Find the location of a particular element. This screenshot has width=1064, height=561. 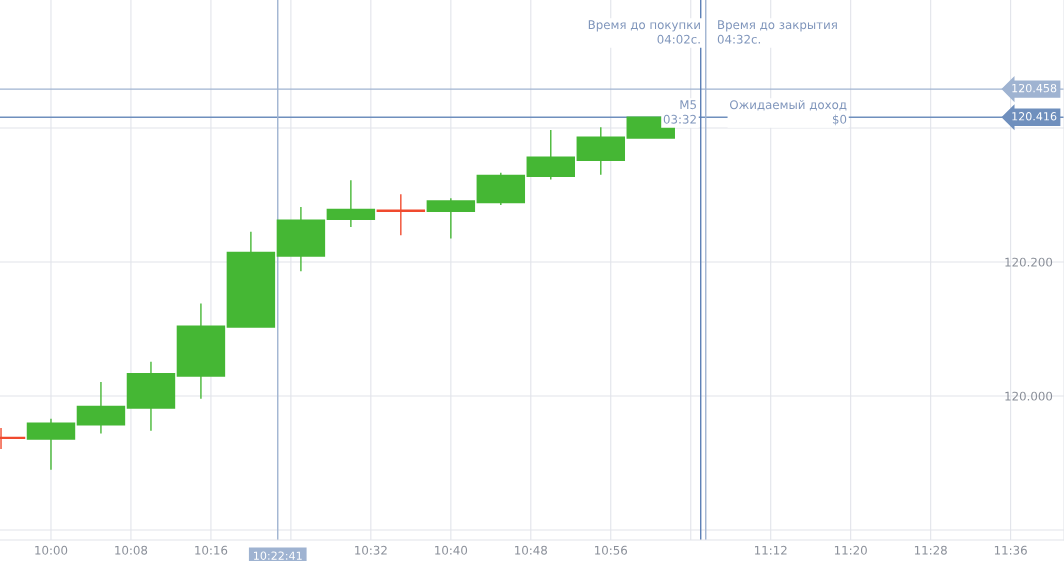

annotation: M5 03:32 is located at coordinates (679, 112).